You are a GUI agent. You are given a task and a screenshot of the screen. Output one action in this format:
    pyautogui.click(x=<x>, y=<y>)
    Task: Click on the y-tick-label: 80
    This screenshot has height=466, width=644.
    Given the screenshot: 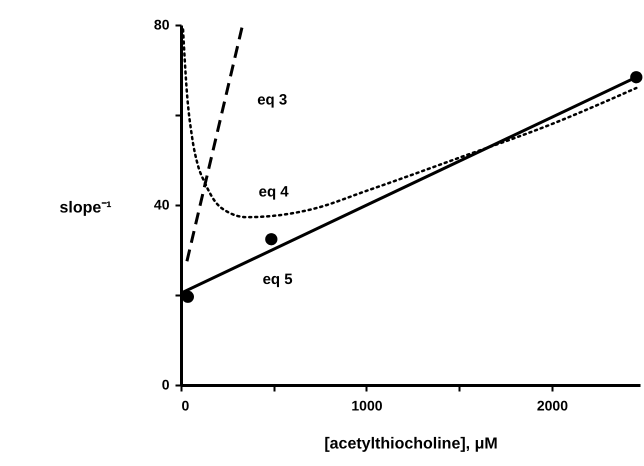 What is the action you would take?
    pyautogui.click(x=162, y=24)
    